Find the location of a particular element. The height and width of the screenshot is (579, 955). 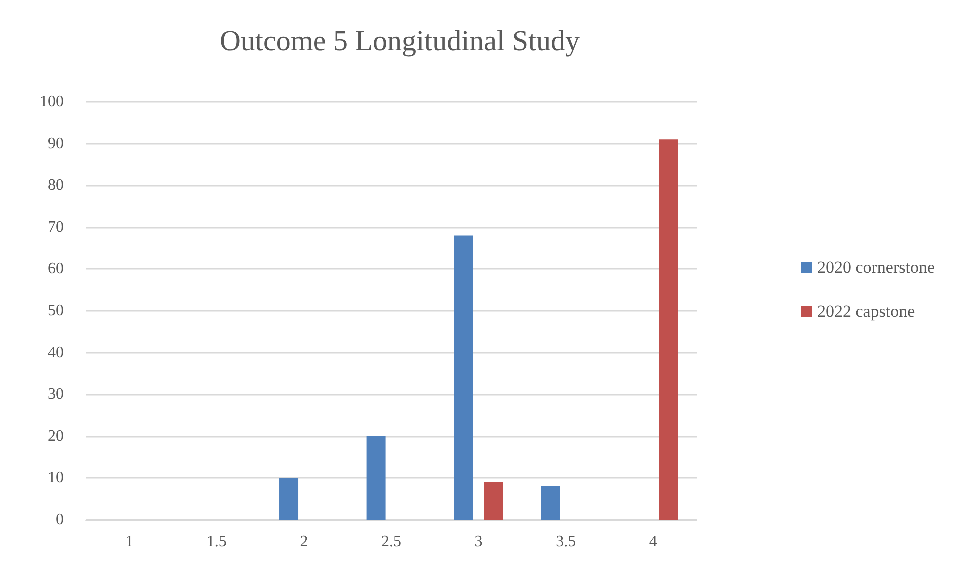

x-tick-label: 4 is located at coordinates (653, 542).